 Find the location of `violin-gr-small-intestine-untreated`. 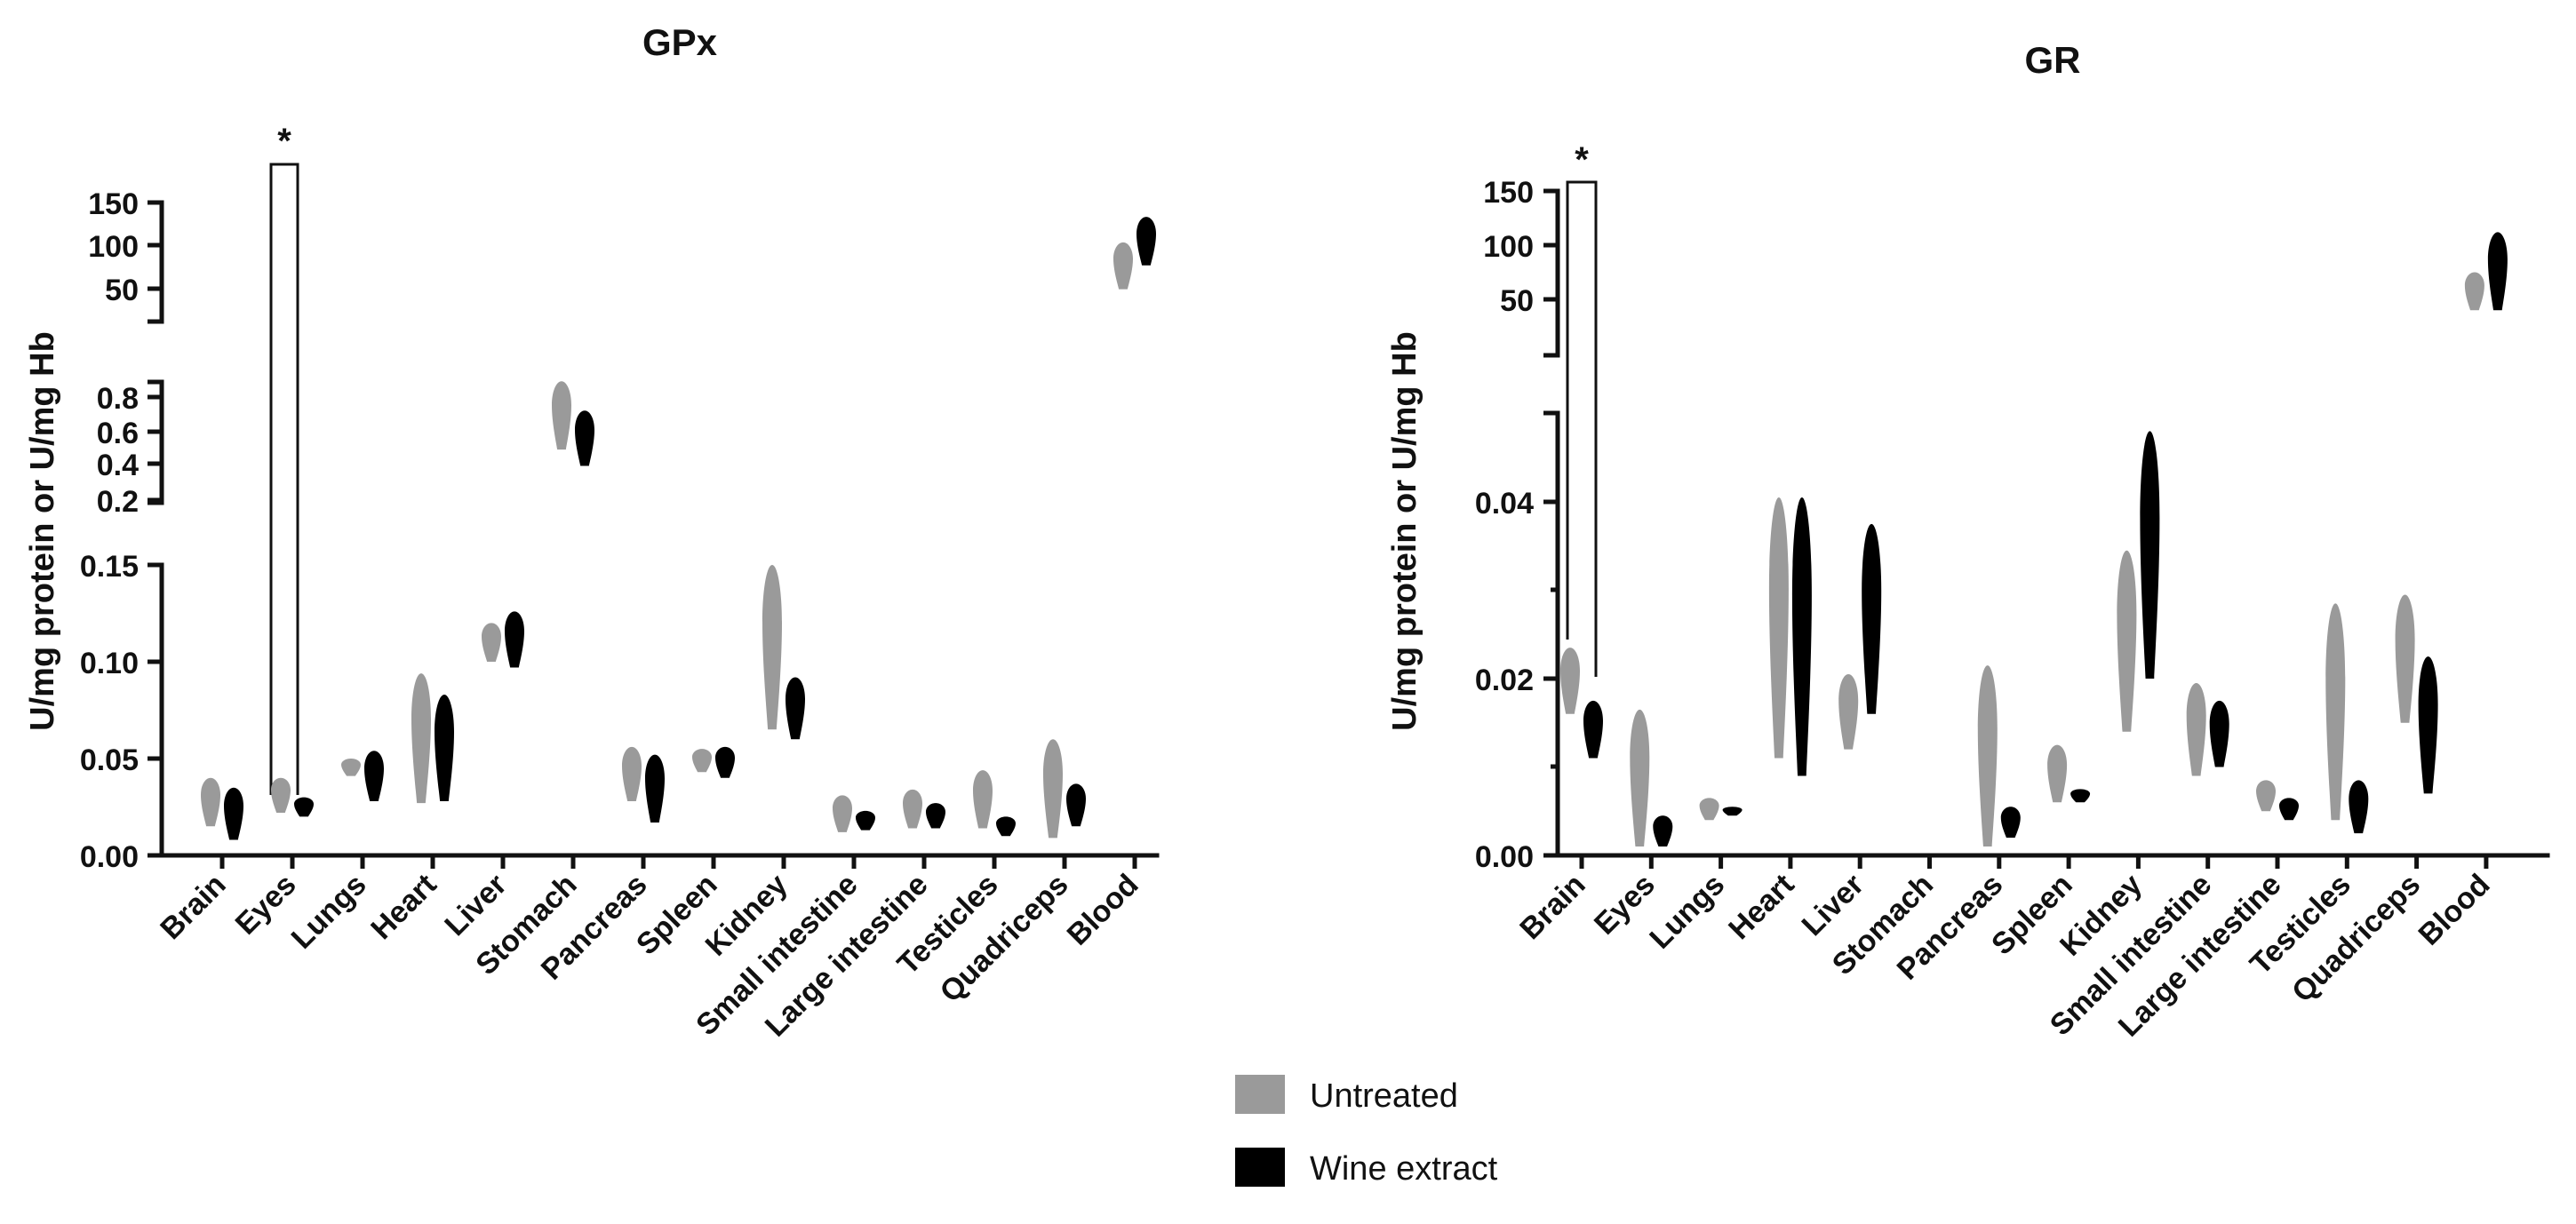

violin-gr-small-intestine-untreated is located at coordinates (2196, 729).